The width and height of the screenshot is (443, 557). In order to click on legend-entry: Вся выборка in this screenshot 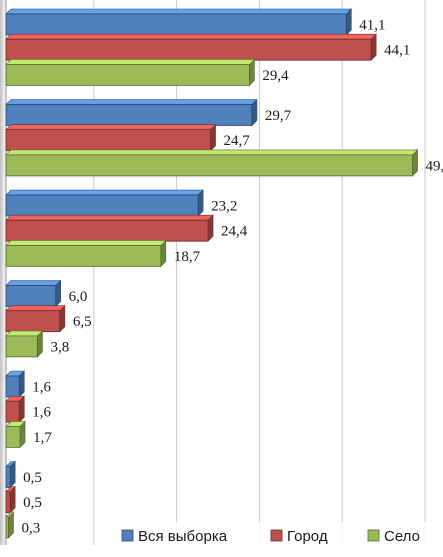, I will do `click(183, 536)`.